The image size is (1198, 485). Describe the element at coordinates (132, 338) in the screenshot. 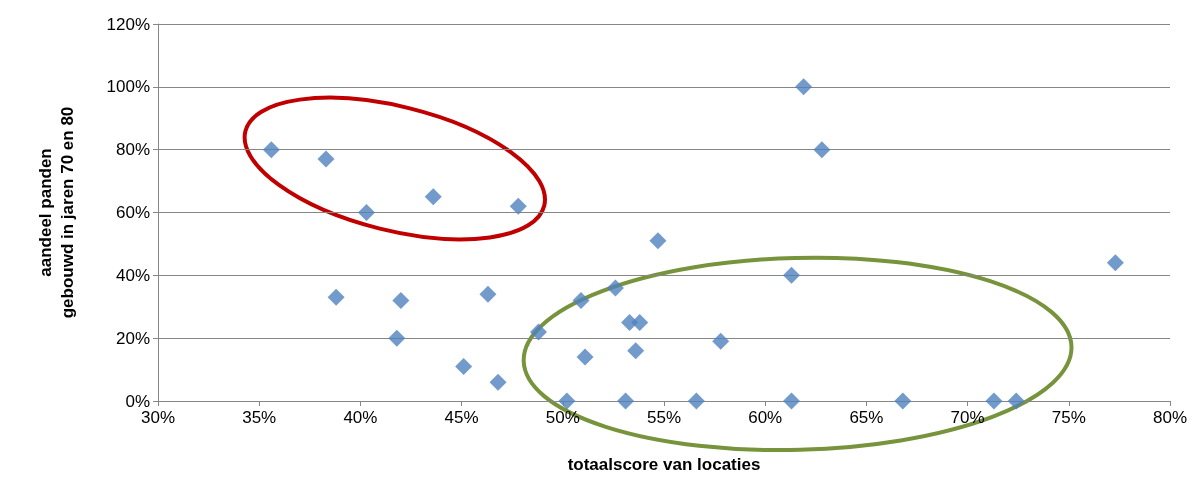

I see `y-tick-label: 20%` at that location.